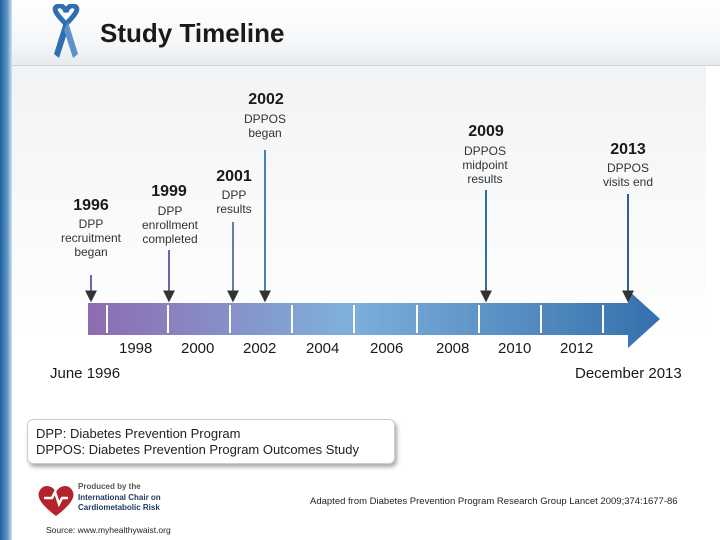 The image size is (720, 540). I want to click on timeline-start-label: June 1996, so click(85, 373).